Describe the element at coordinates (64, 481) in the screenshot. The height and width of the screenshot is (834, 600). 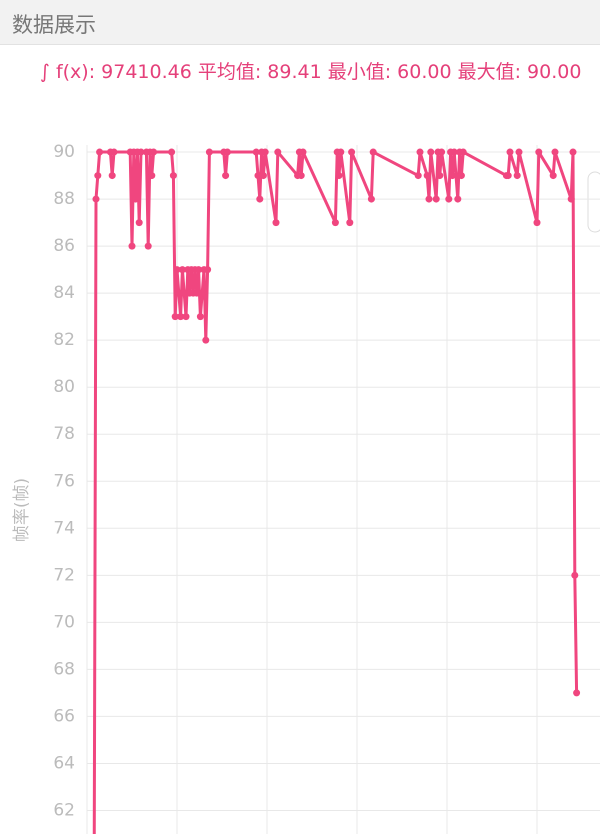
I see `y-tick-label: 76` at that location.